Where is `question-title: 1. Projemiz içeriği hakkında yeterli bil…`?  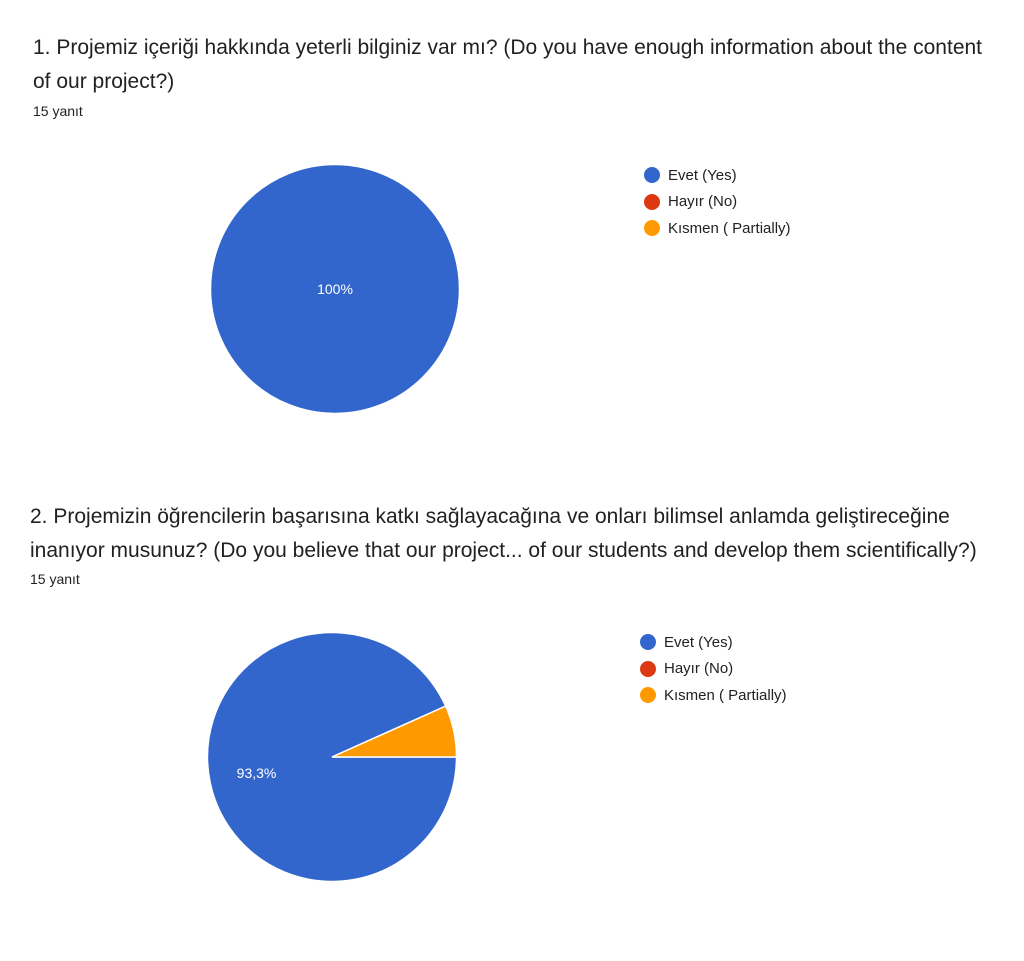 question-title: 1. Projemiz içeriği hakkında yeterli bil… is located at coordinates (508, 64).